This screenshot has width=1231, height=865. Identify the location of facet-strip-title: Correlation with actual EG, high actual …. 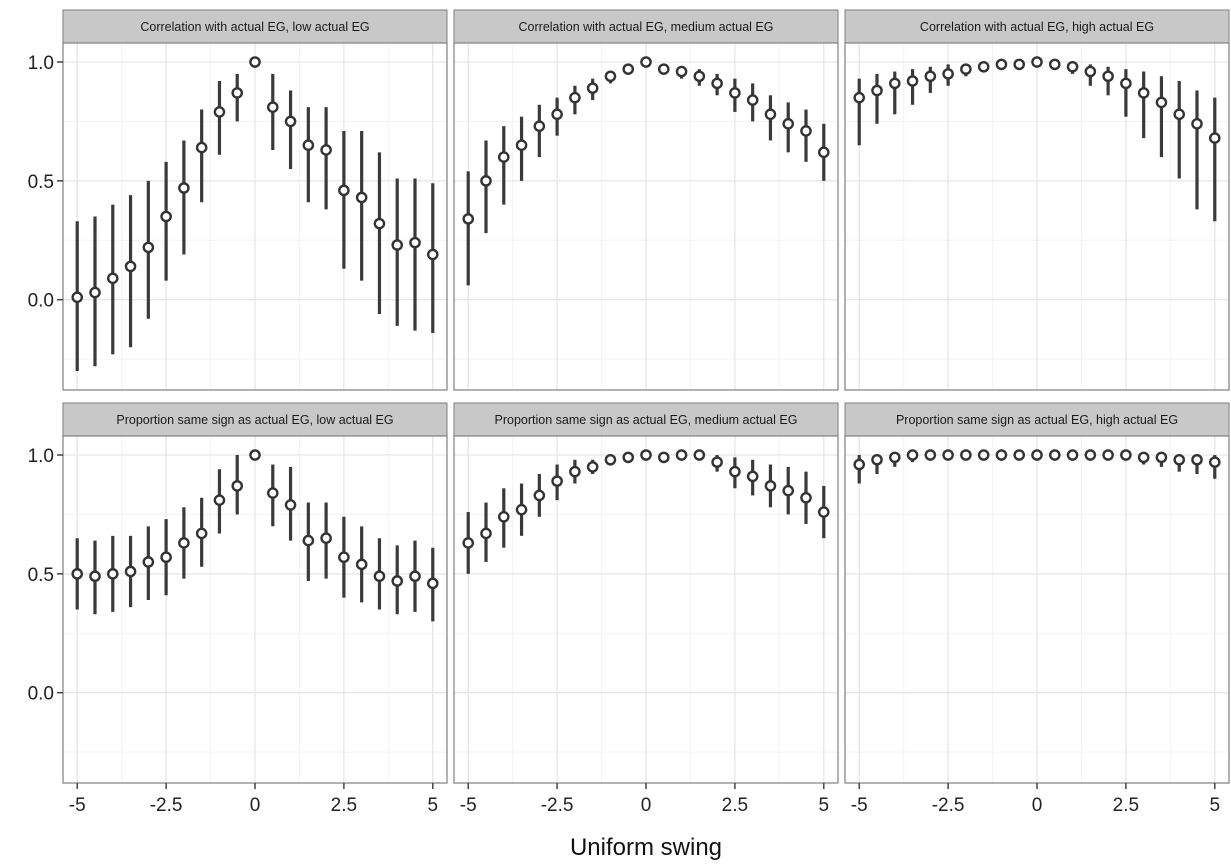
(1037, 27).